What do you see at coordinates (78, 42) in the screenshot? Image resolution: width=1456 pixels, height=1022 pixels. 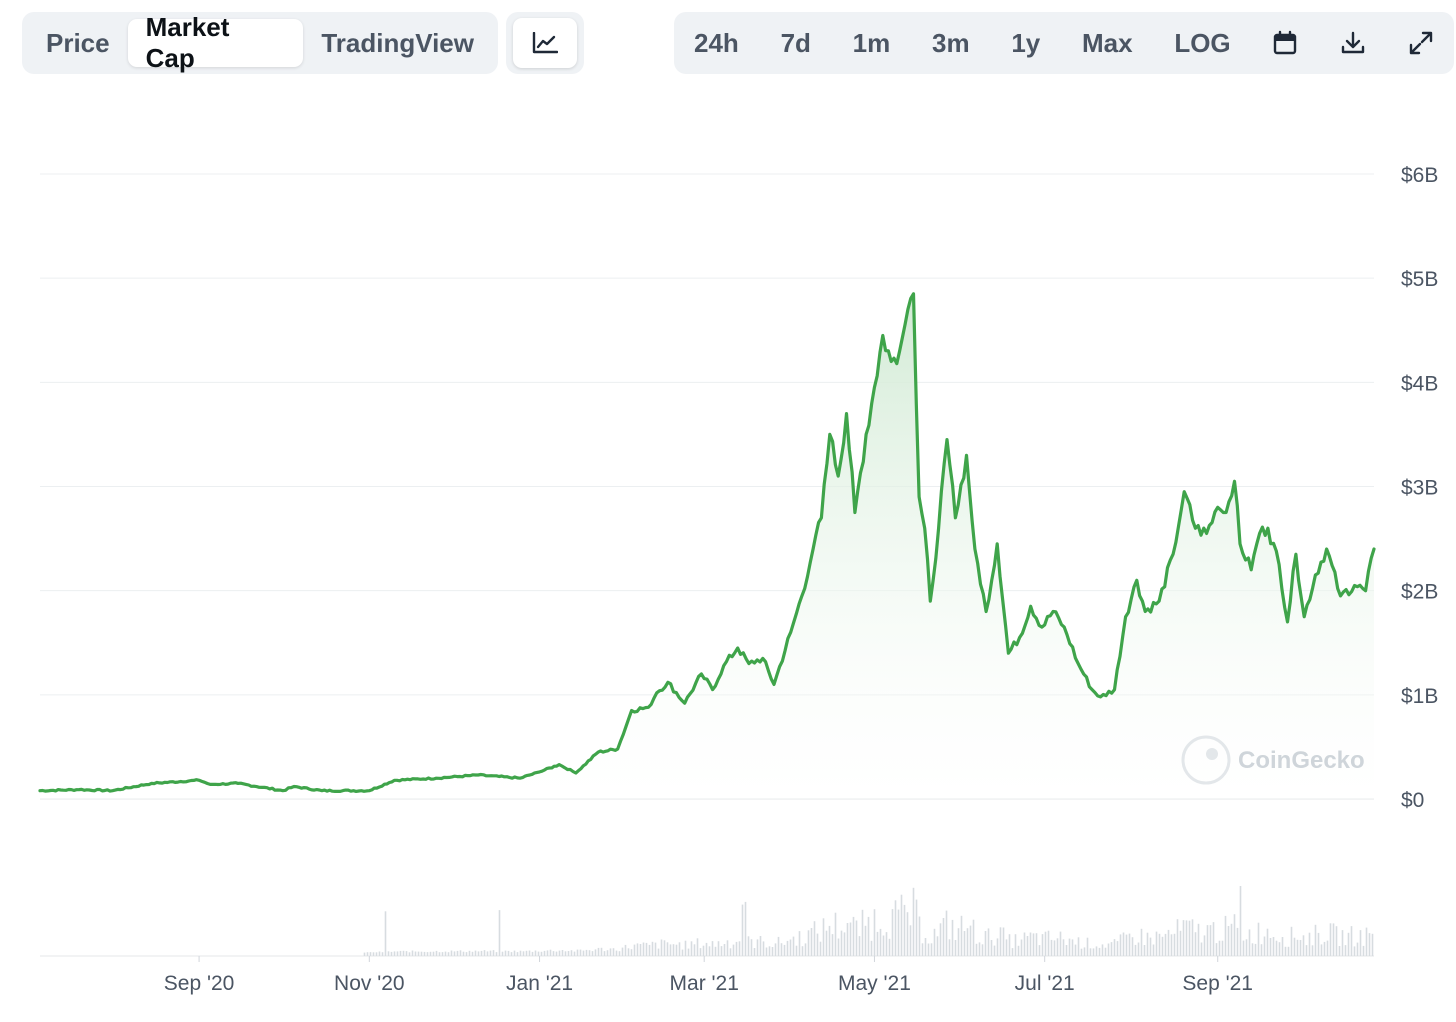 I see `tab-price: Price` at bounding box center [78, 42].